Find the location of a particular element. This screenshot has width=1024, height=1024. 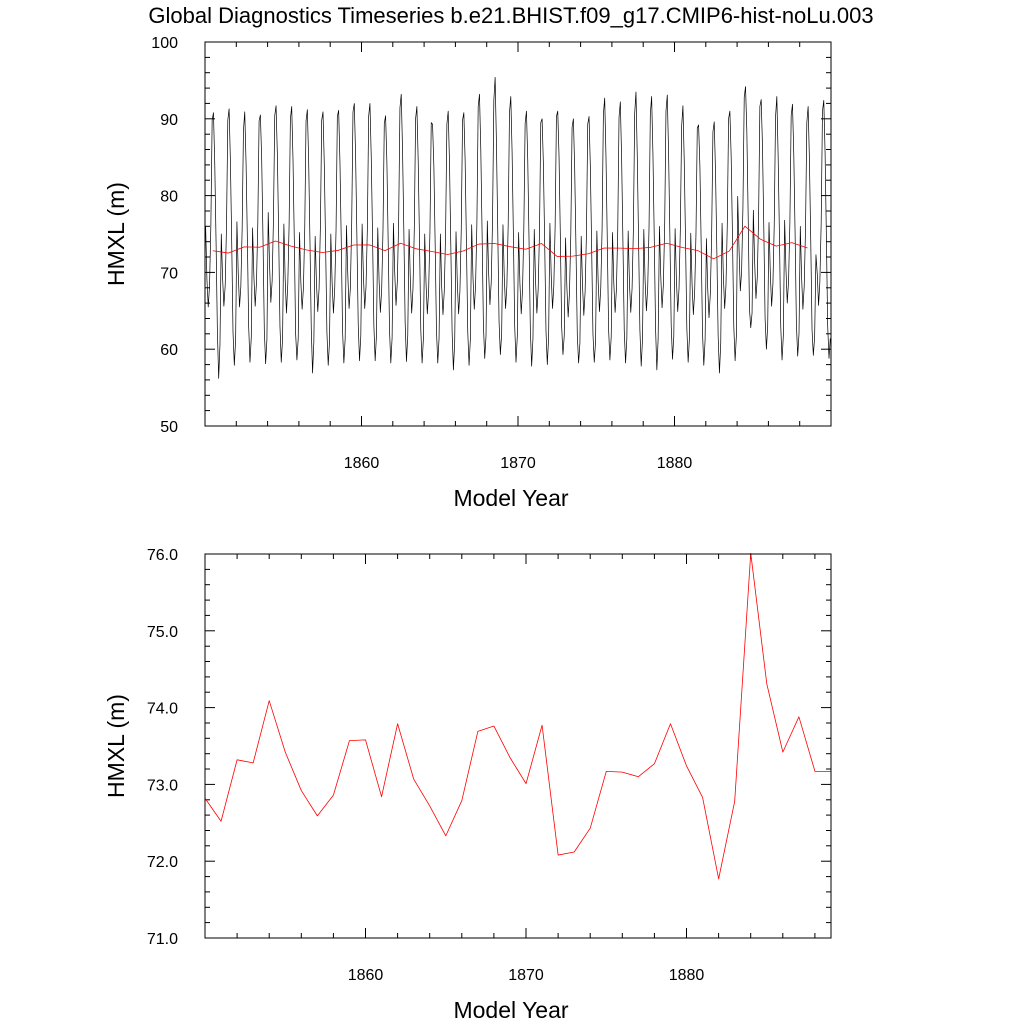

top-series-annual is located at coordinates (510, 242).